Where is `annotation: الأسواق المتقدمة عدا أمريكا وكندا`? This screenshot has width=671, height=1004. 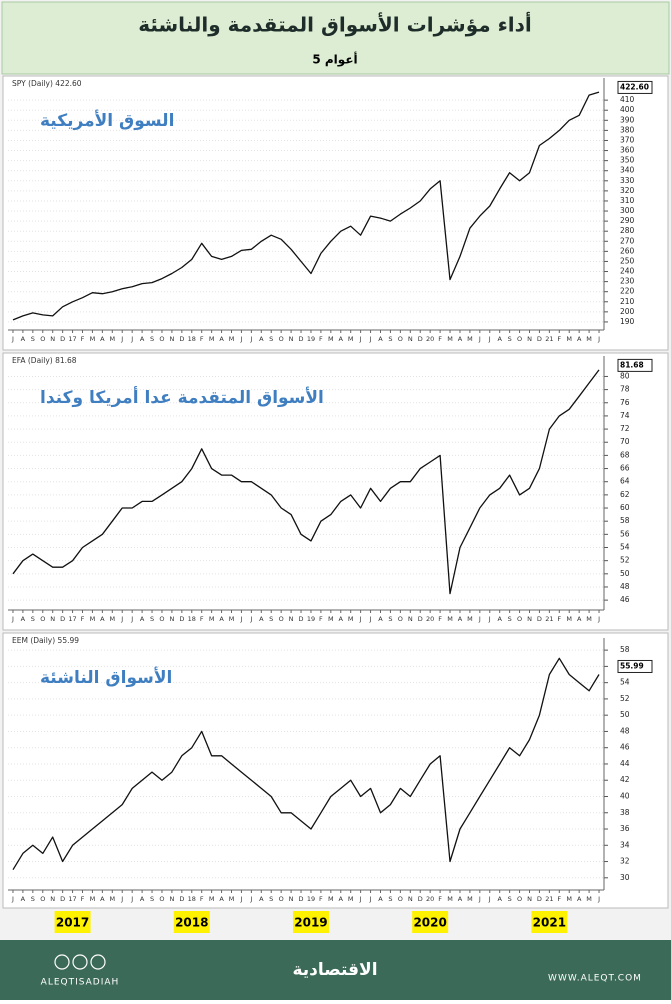 annotation: الأسواق المتقدمة عدا أمريكا وكندا is located at coordinates (182, 397).